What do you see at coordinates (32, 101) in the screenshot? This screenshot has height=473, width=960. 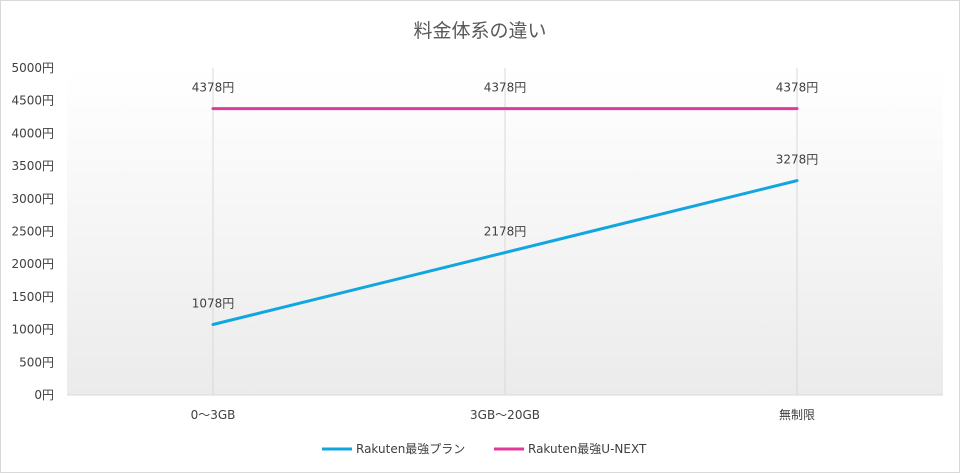 I see `y-tick-label: 4500円` at bounding box center [32, 101].